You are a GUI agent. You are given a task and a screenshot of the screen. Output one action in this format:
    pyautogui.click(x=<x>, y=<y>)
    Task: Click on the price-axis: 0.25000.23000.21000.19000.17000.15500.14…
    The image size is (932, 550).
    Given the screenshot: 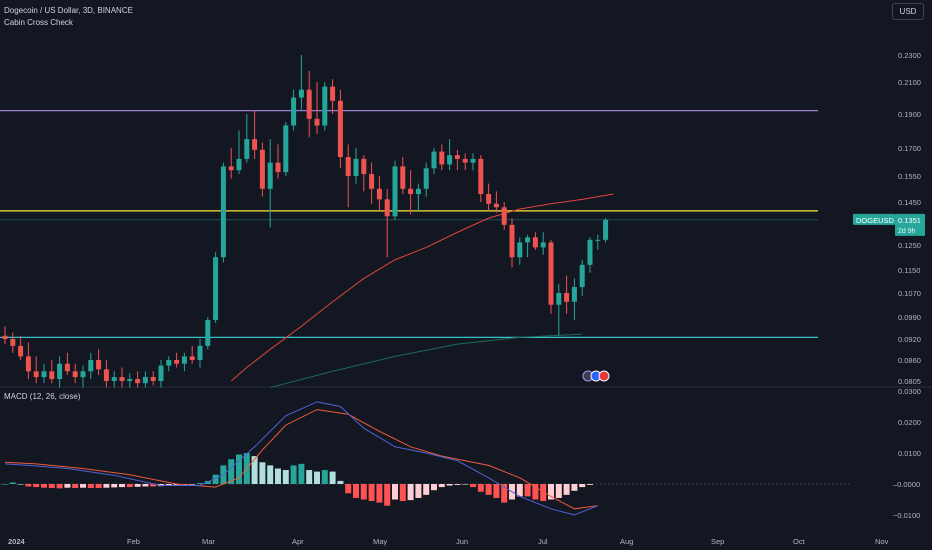 What is the action you would take?
    pyautogui.click(x=909, y=197)
    